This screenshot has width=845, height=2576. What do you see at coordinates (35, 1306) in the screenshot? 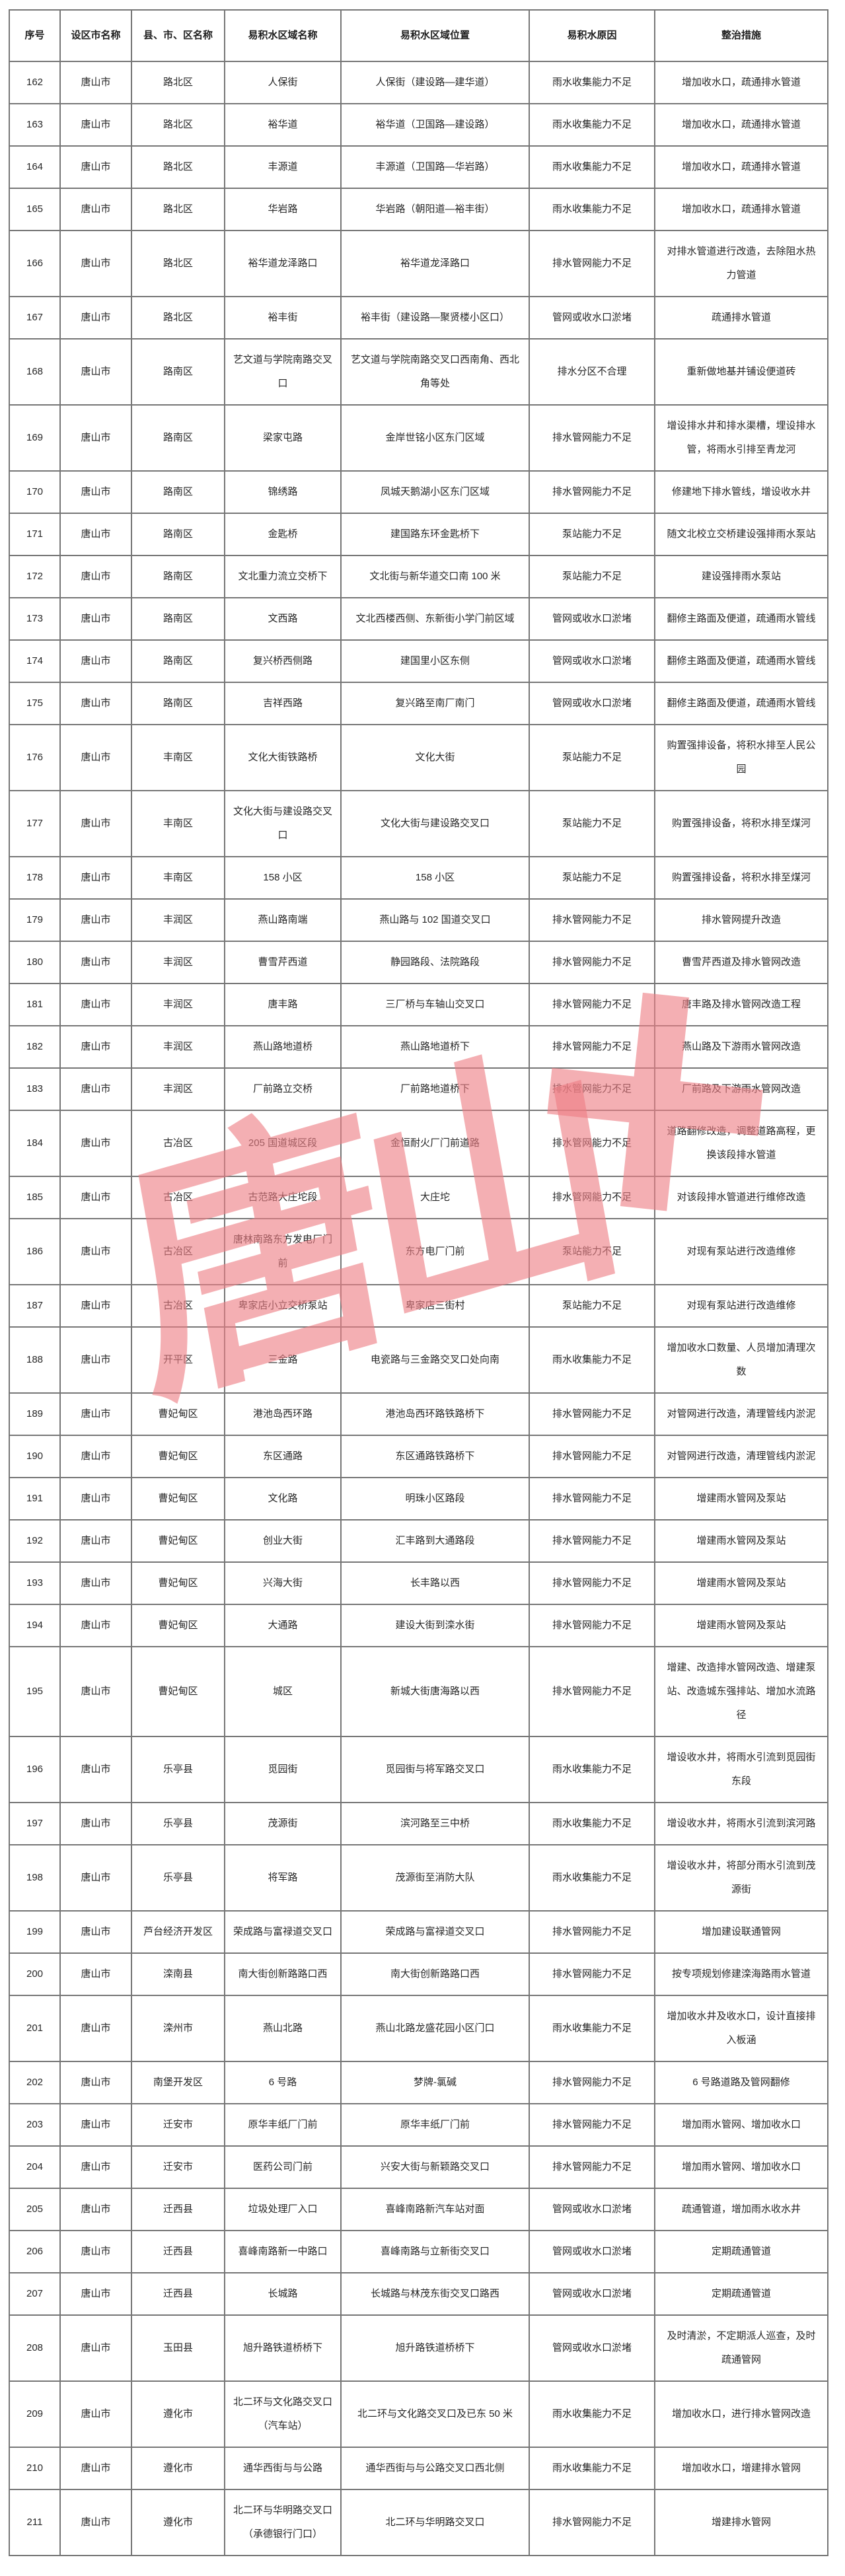
I see `table-cell: 187` at bounding box center [35, 1306].